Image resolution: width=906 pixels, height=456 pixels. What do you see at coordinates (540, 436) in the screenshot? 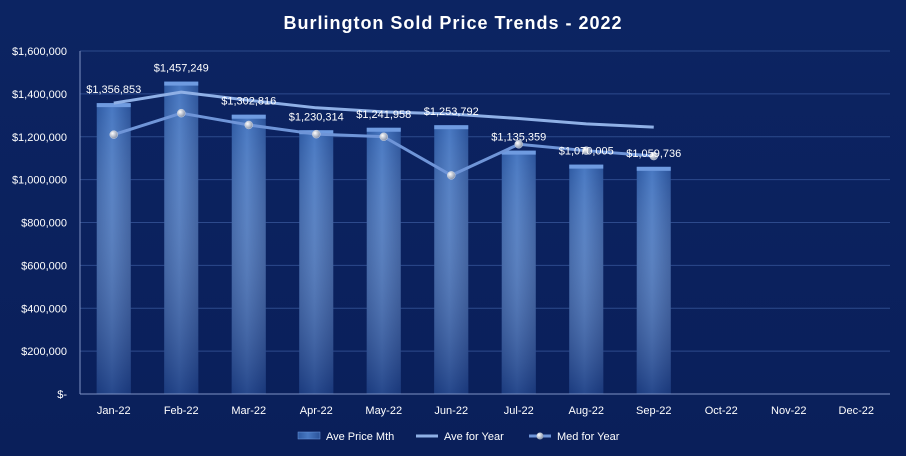
I see `legend-marker` at bounding box center [540, 436].